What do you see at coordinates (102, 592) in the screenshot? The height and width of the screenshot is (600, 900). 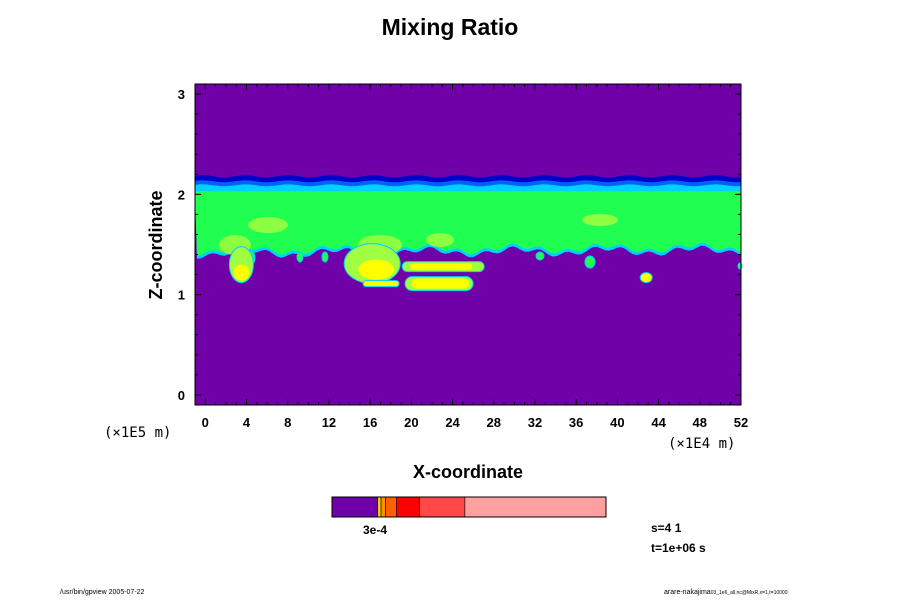 I see `footer-left: /usr/bin/gpview 2005-07-22` at bounding box center [102, 592].